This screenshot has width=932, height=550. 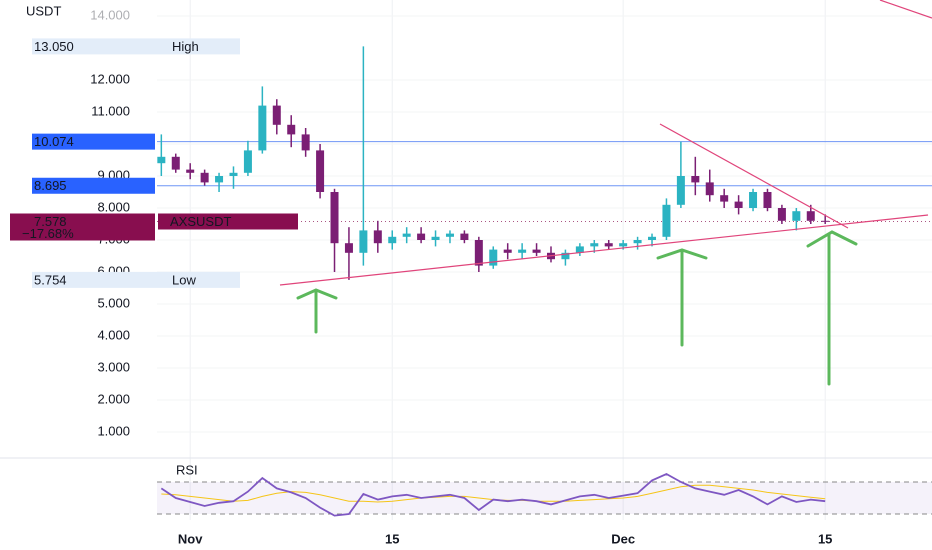 What do you see at coordinates (113, 430) in the screenshot?
I see `y-tick-label: 1.000` at bounding box center [113, 430].